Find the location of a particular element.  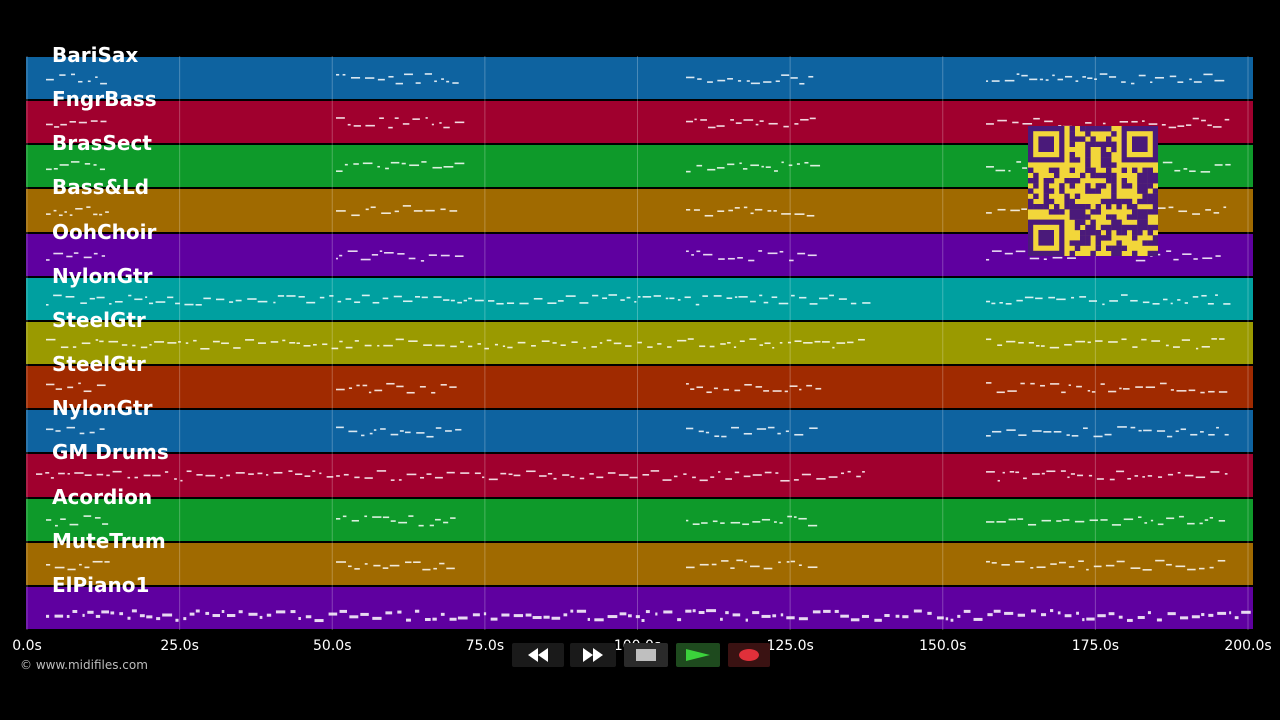

record-button is located at coordinates (749, 655).